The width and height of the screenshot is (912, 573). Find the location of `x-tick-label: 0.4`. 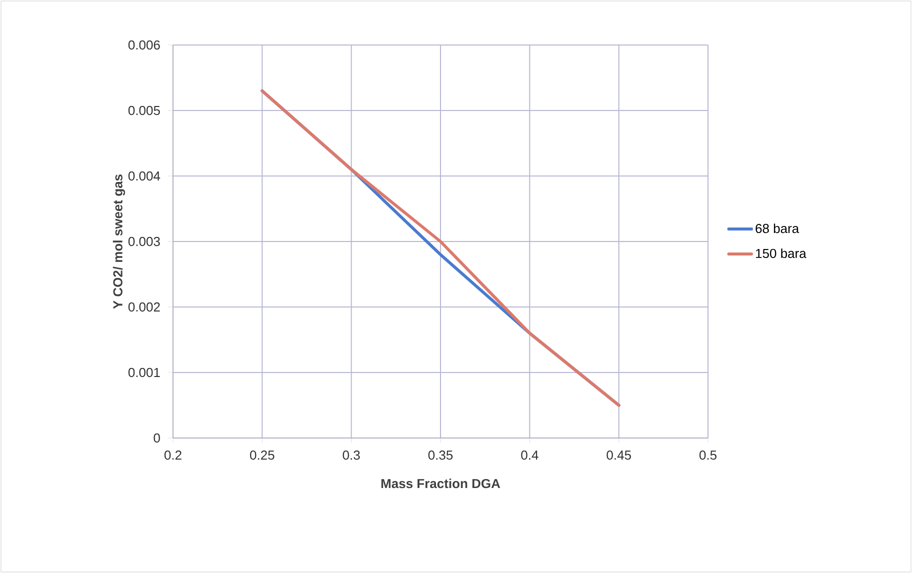

x-tick-label: 0.4 is located at coordinates (529, 455).